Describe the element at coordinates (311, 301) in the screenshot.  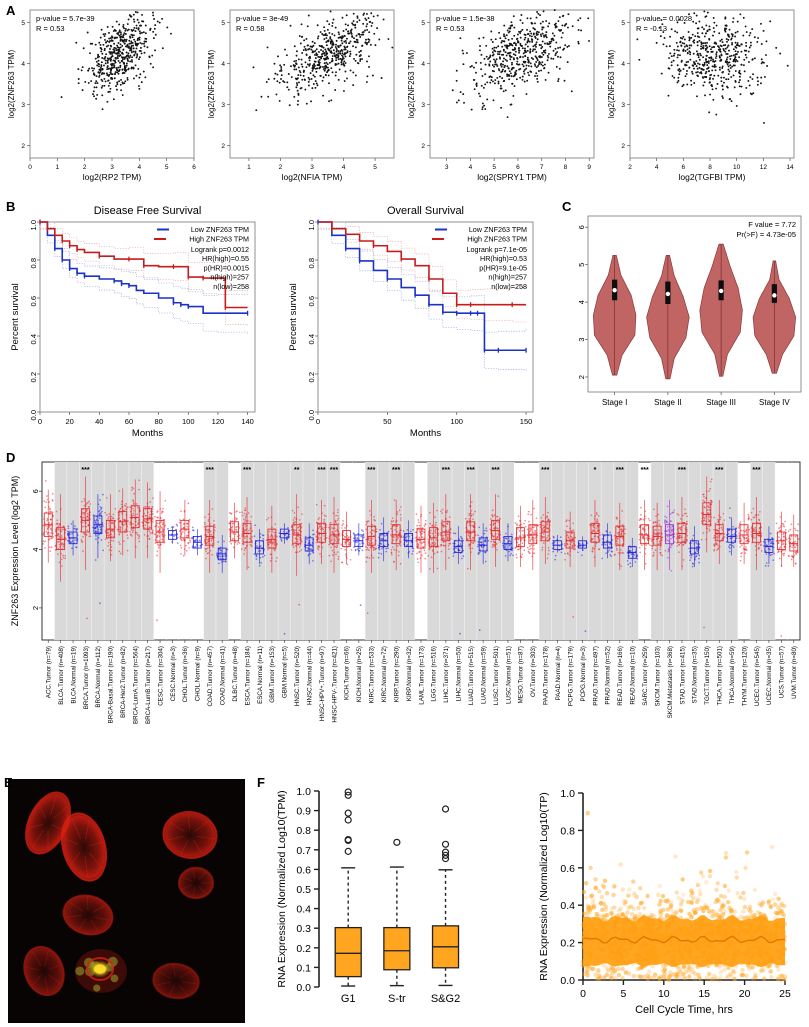
I see `svg-text: 0.6` at that location.